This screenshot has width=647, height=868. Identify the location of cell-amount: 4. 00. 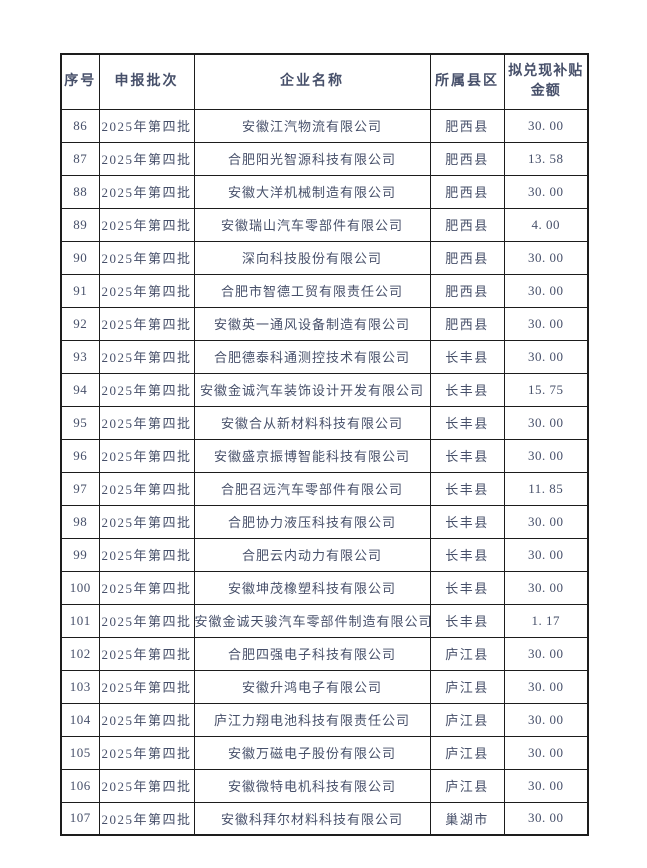
(546, 224).